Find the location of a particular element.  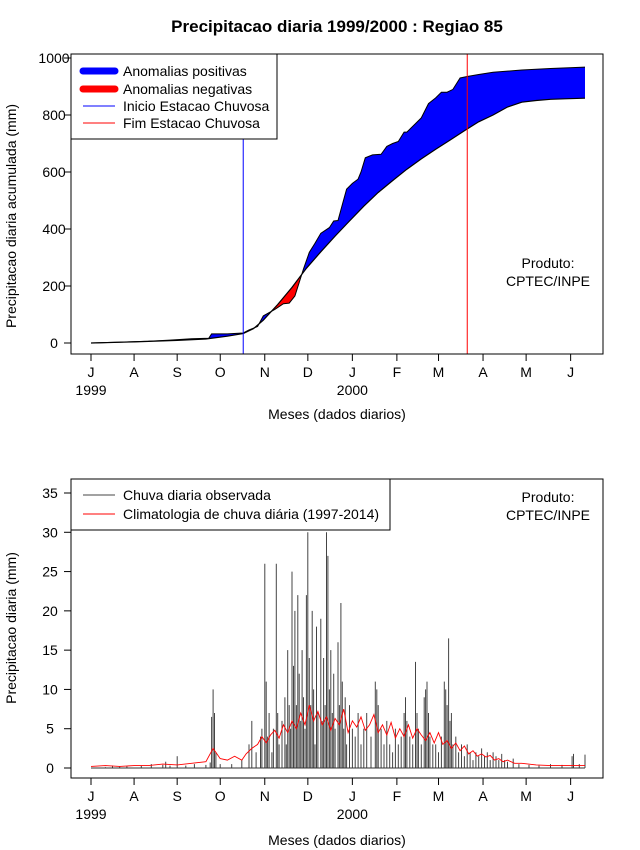

y-tick-label-daily-1: 5 is located at coordinates (50, 729).